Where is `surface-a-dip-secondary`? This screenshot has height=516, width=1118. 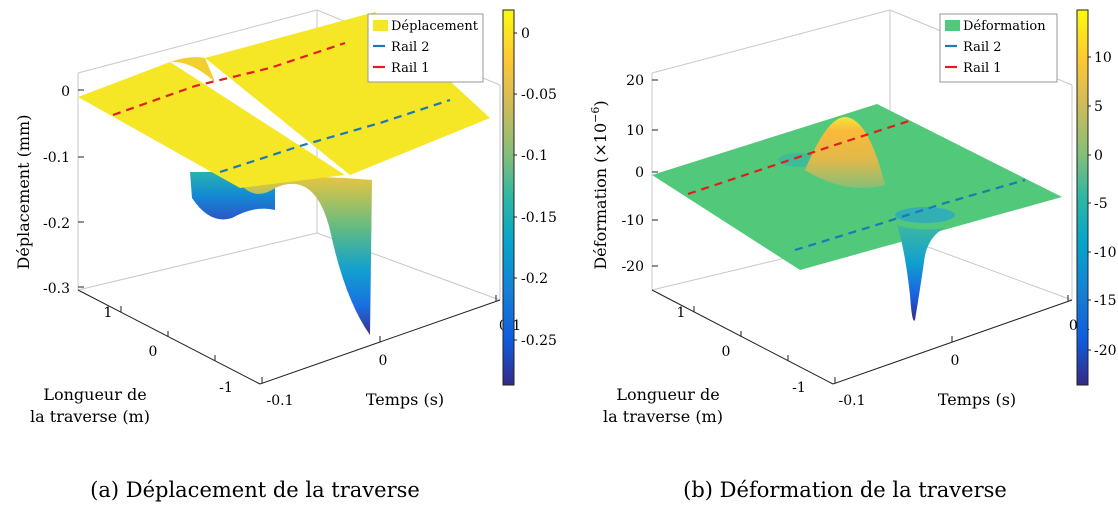 surface-a-dip-secondary is located at coordinates (232, 196).